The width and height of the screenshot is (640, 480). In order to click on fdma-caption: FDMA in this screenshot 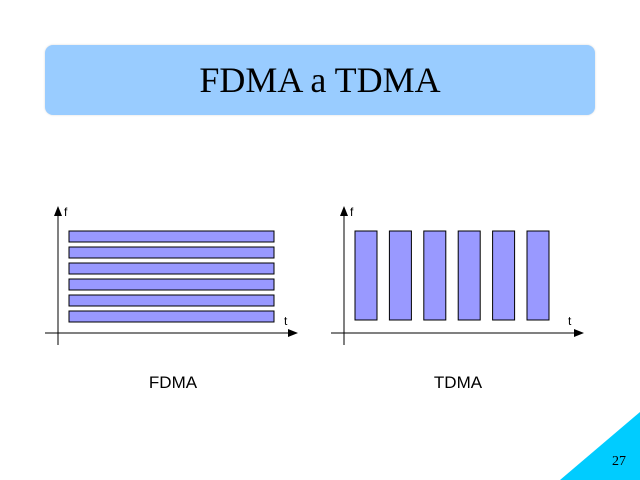, I will do `click(173, 382)`.